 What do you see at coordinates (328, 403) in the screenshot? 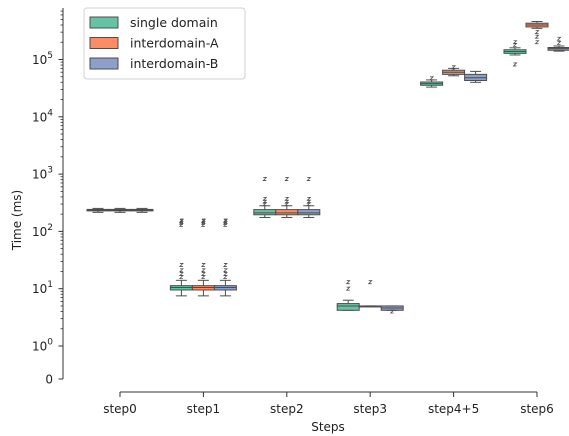
I see `x-axis: step0 step1 step2 step3 step4+5 step6` at bounding box center [328, 403].